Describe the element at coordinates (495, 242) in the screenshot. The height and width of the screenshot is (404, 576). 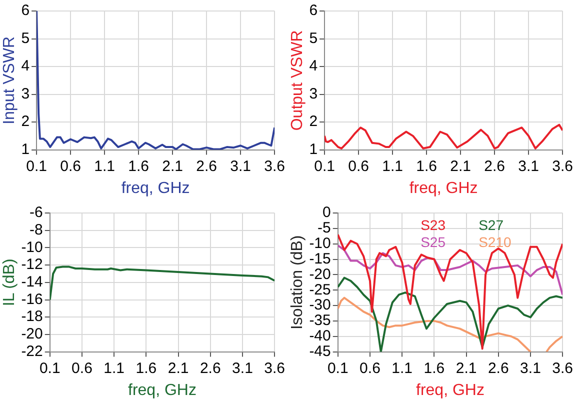
I see `text: S210` at that location.